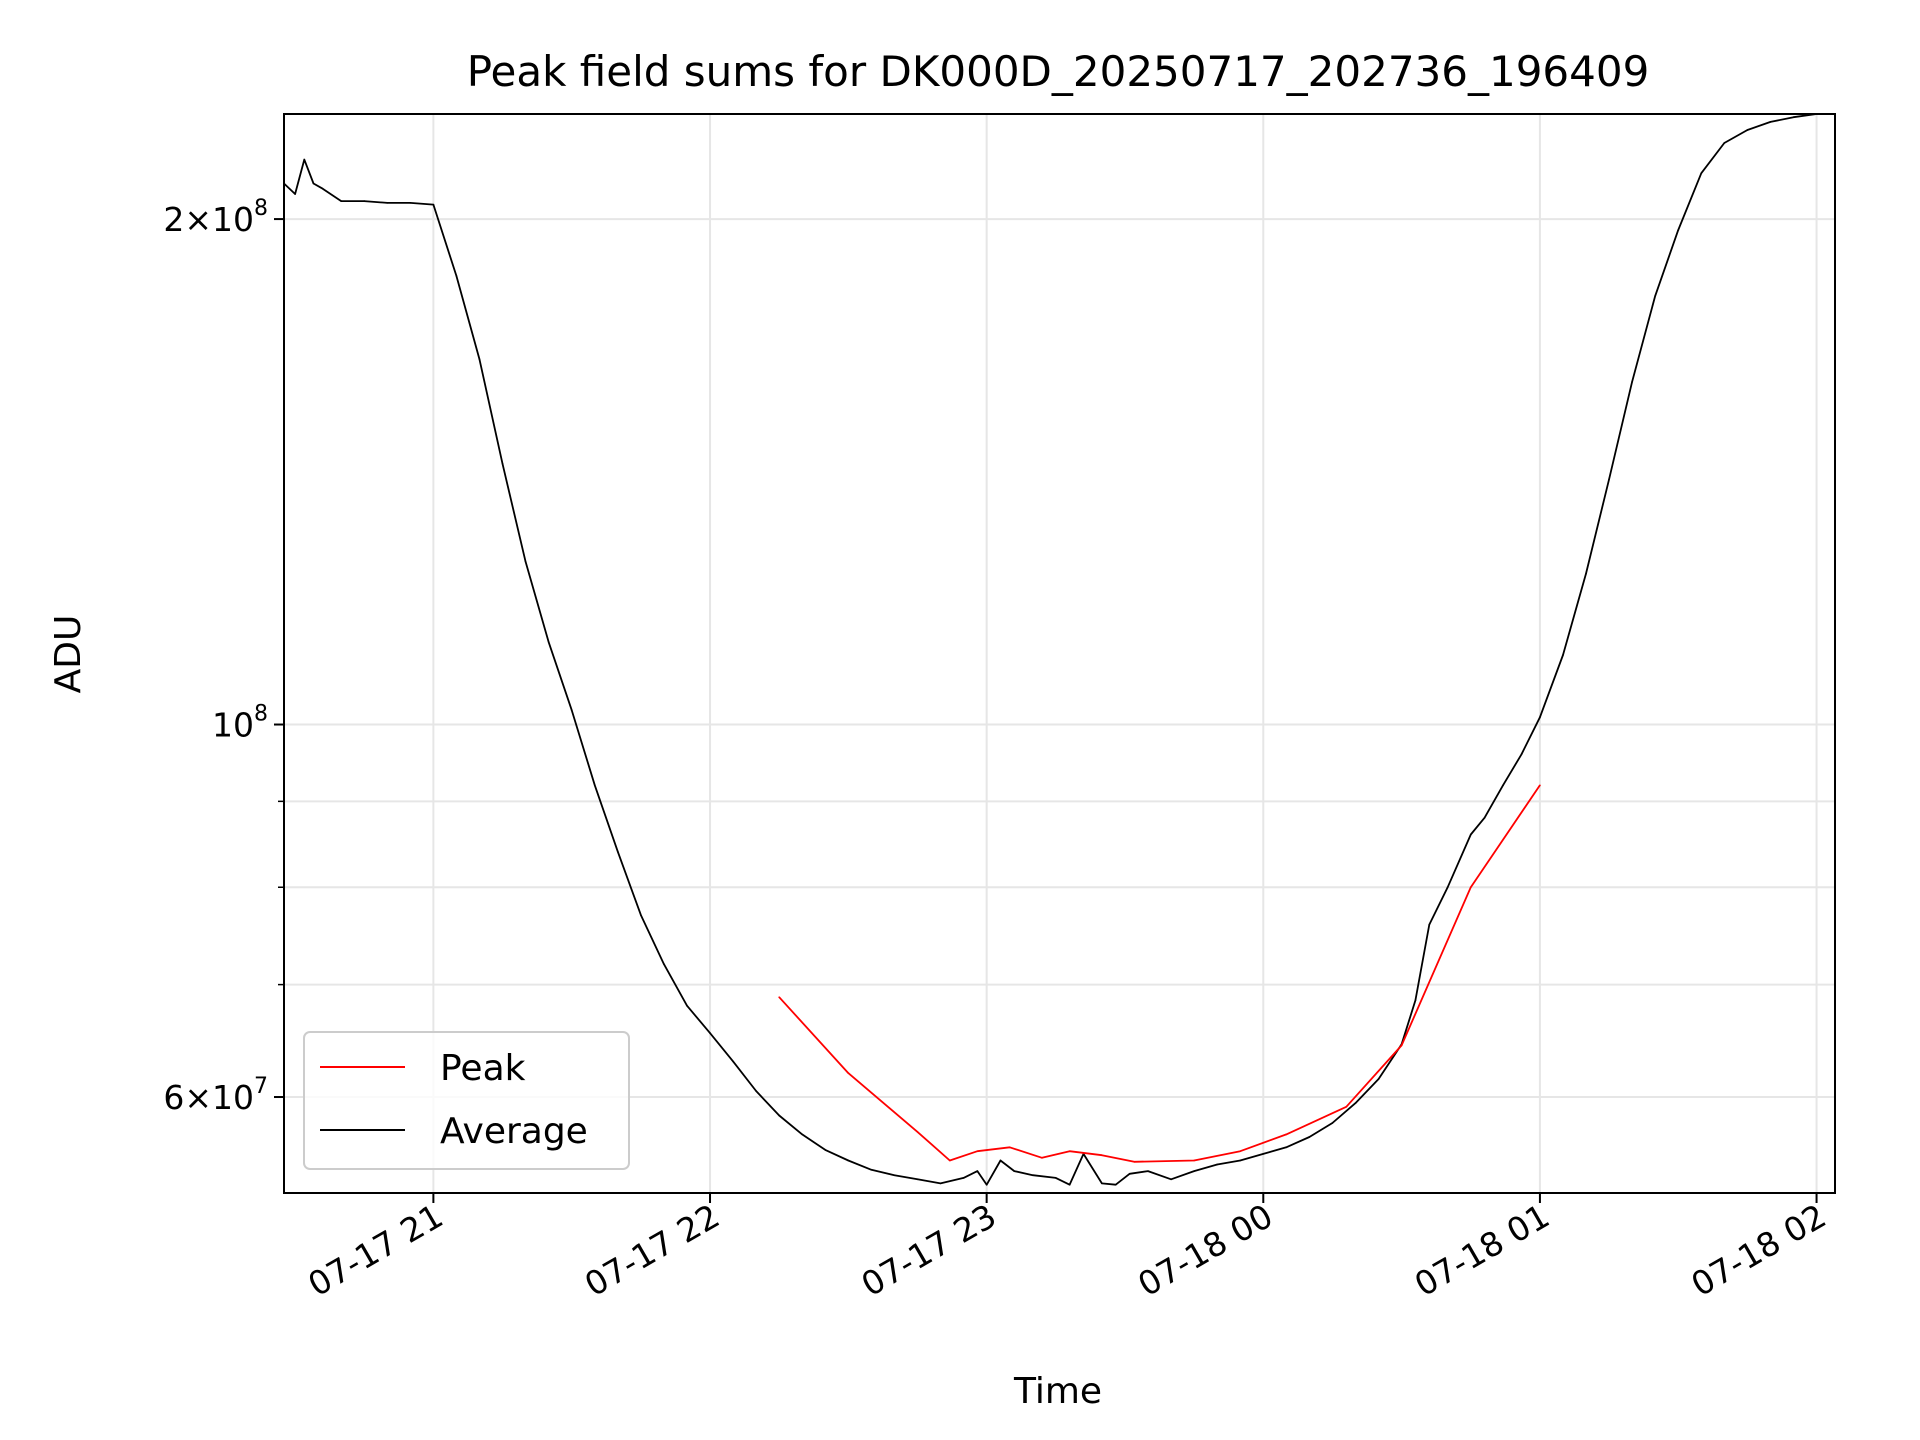 This screenshot has height=1440, width=1920. What do you see at coordinates (483, 1068) in the screenshot?
I see `legend-label-peak: Peak` at bounding box center [483, 1068].